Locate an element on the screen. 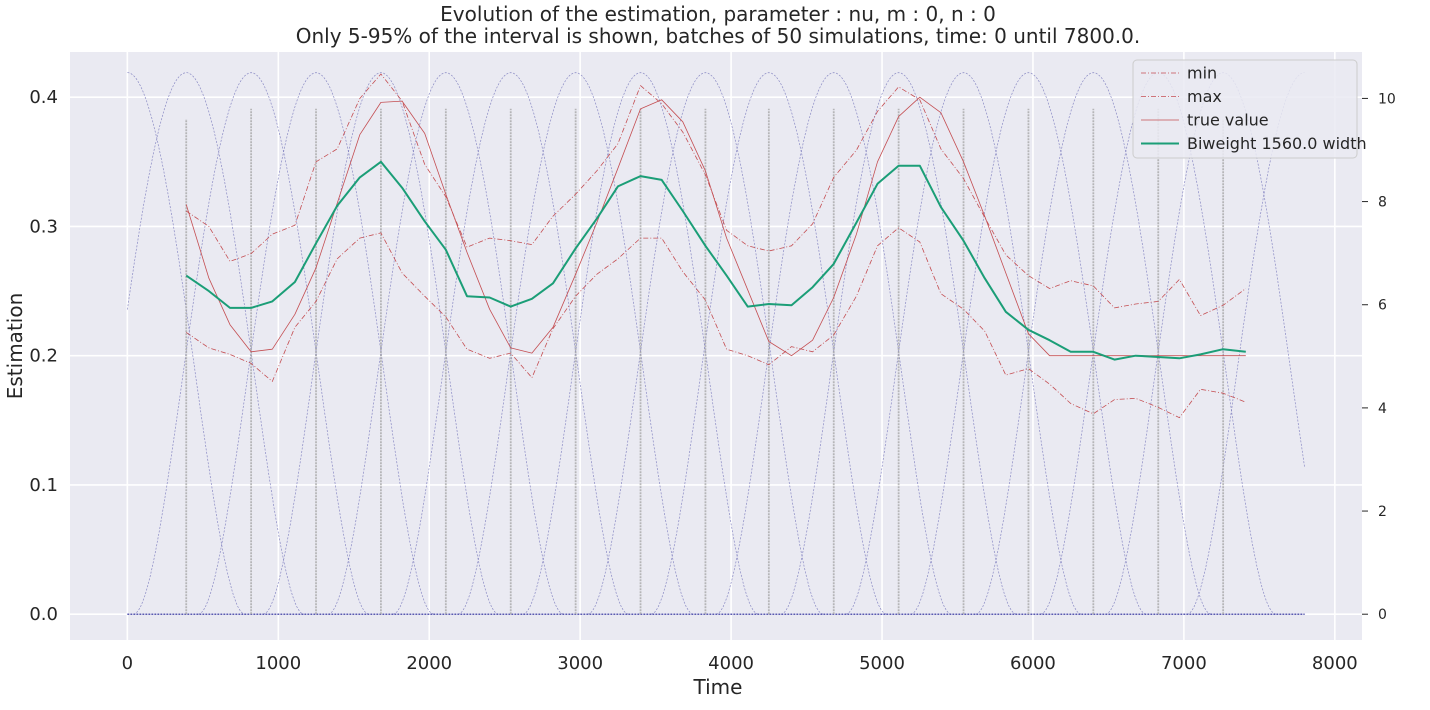  x-tick-label: 2000 is located at coordinates (429, 663).